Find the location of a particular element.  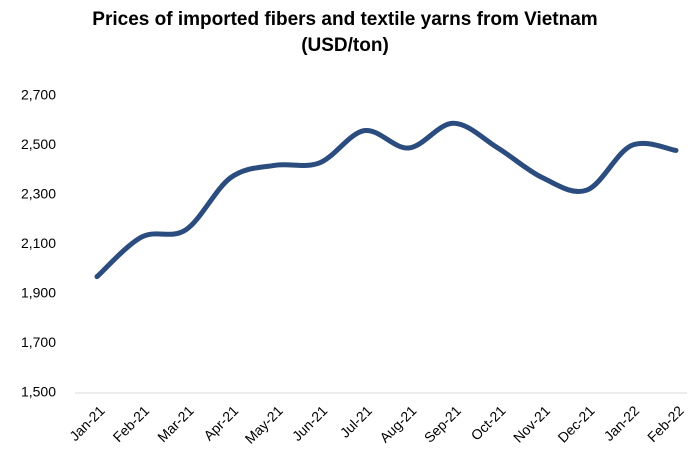

y-tick-label: 2,300 is located at coordinates (38, 194).